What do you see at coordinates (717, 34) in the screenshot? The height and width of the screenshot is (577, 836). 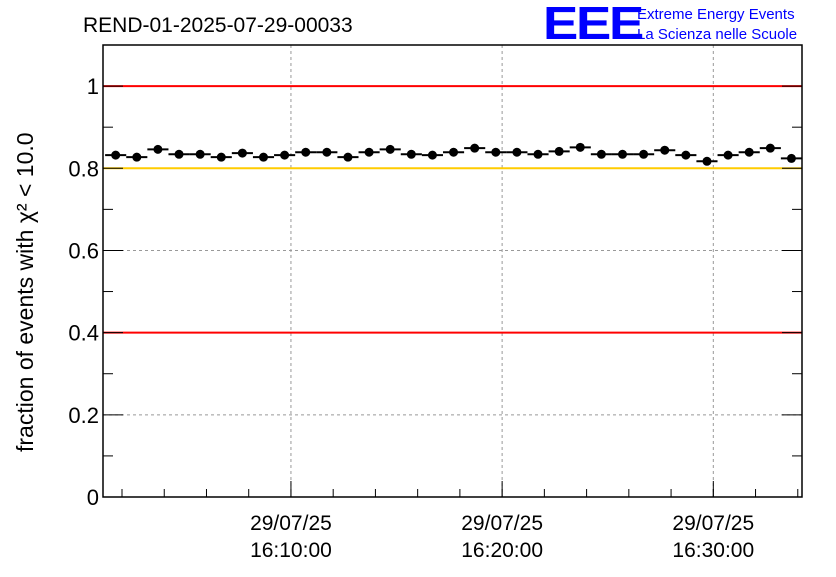 I see `logo-line2: La Scienza nelle Scuole` at bounding box center [717, 34].